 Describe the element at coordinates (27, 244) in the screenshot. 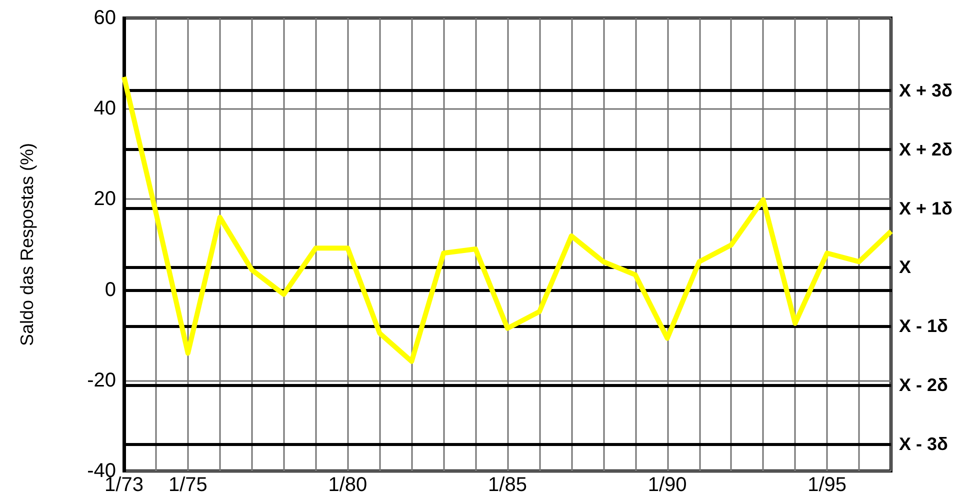

I see `y-axis-title: Saldo das Respostas (%)` at that location.